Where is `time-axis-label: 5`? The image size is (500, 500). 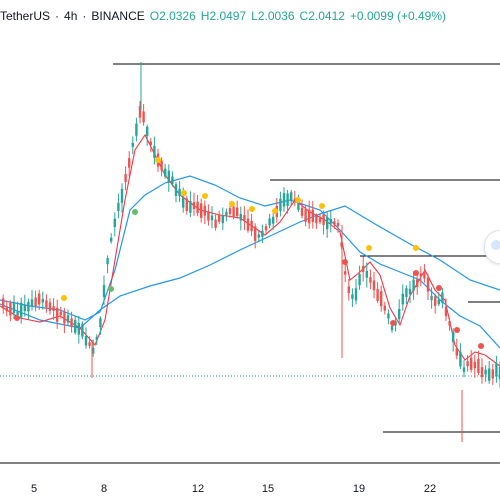
time-axis-label: 5 is located at coordinates (34, 489).